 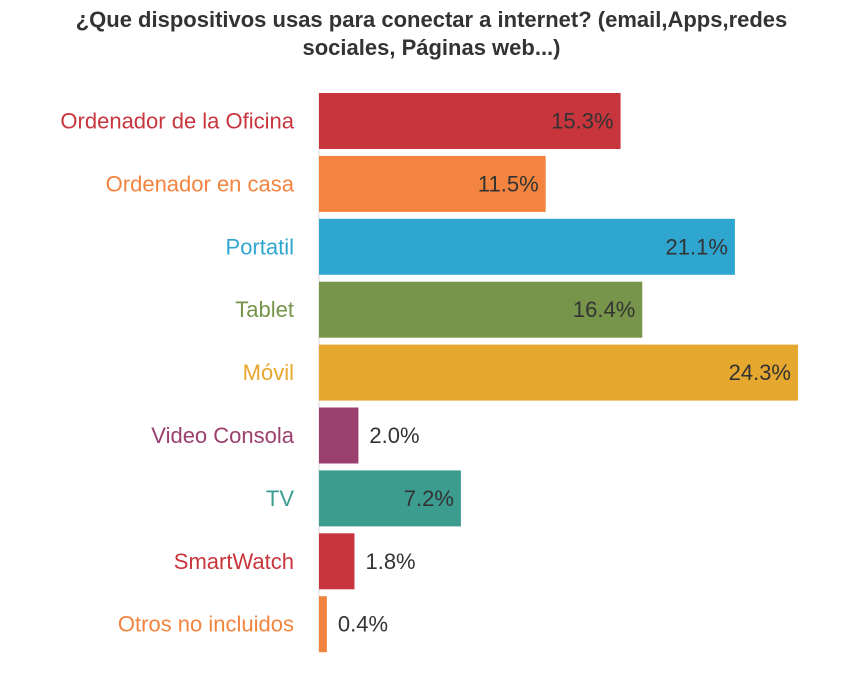 I want to click on category-label-tablet: Tablet, so click(x=264, y=309).